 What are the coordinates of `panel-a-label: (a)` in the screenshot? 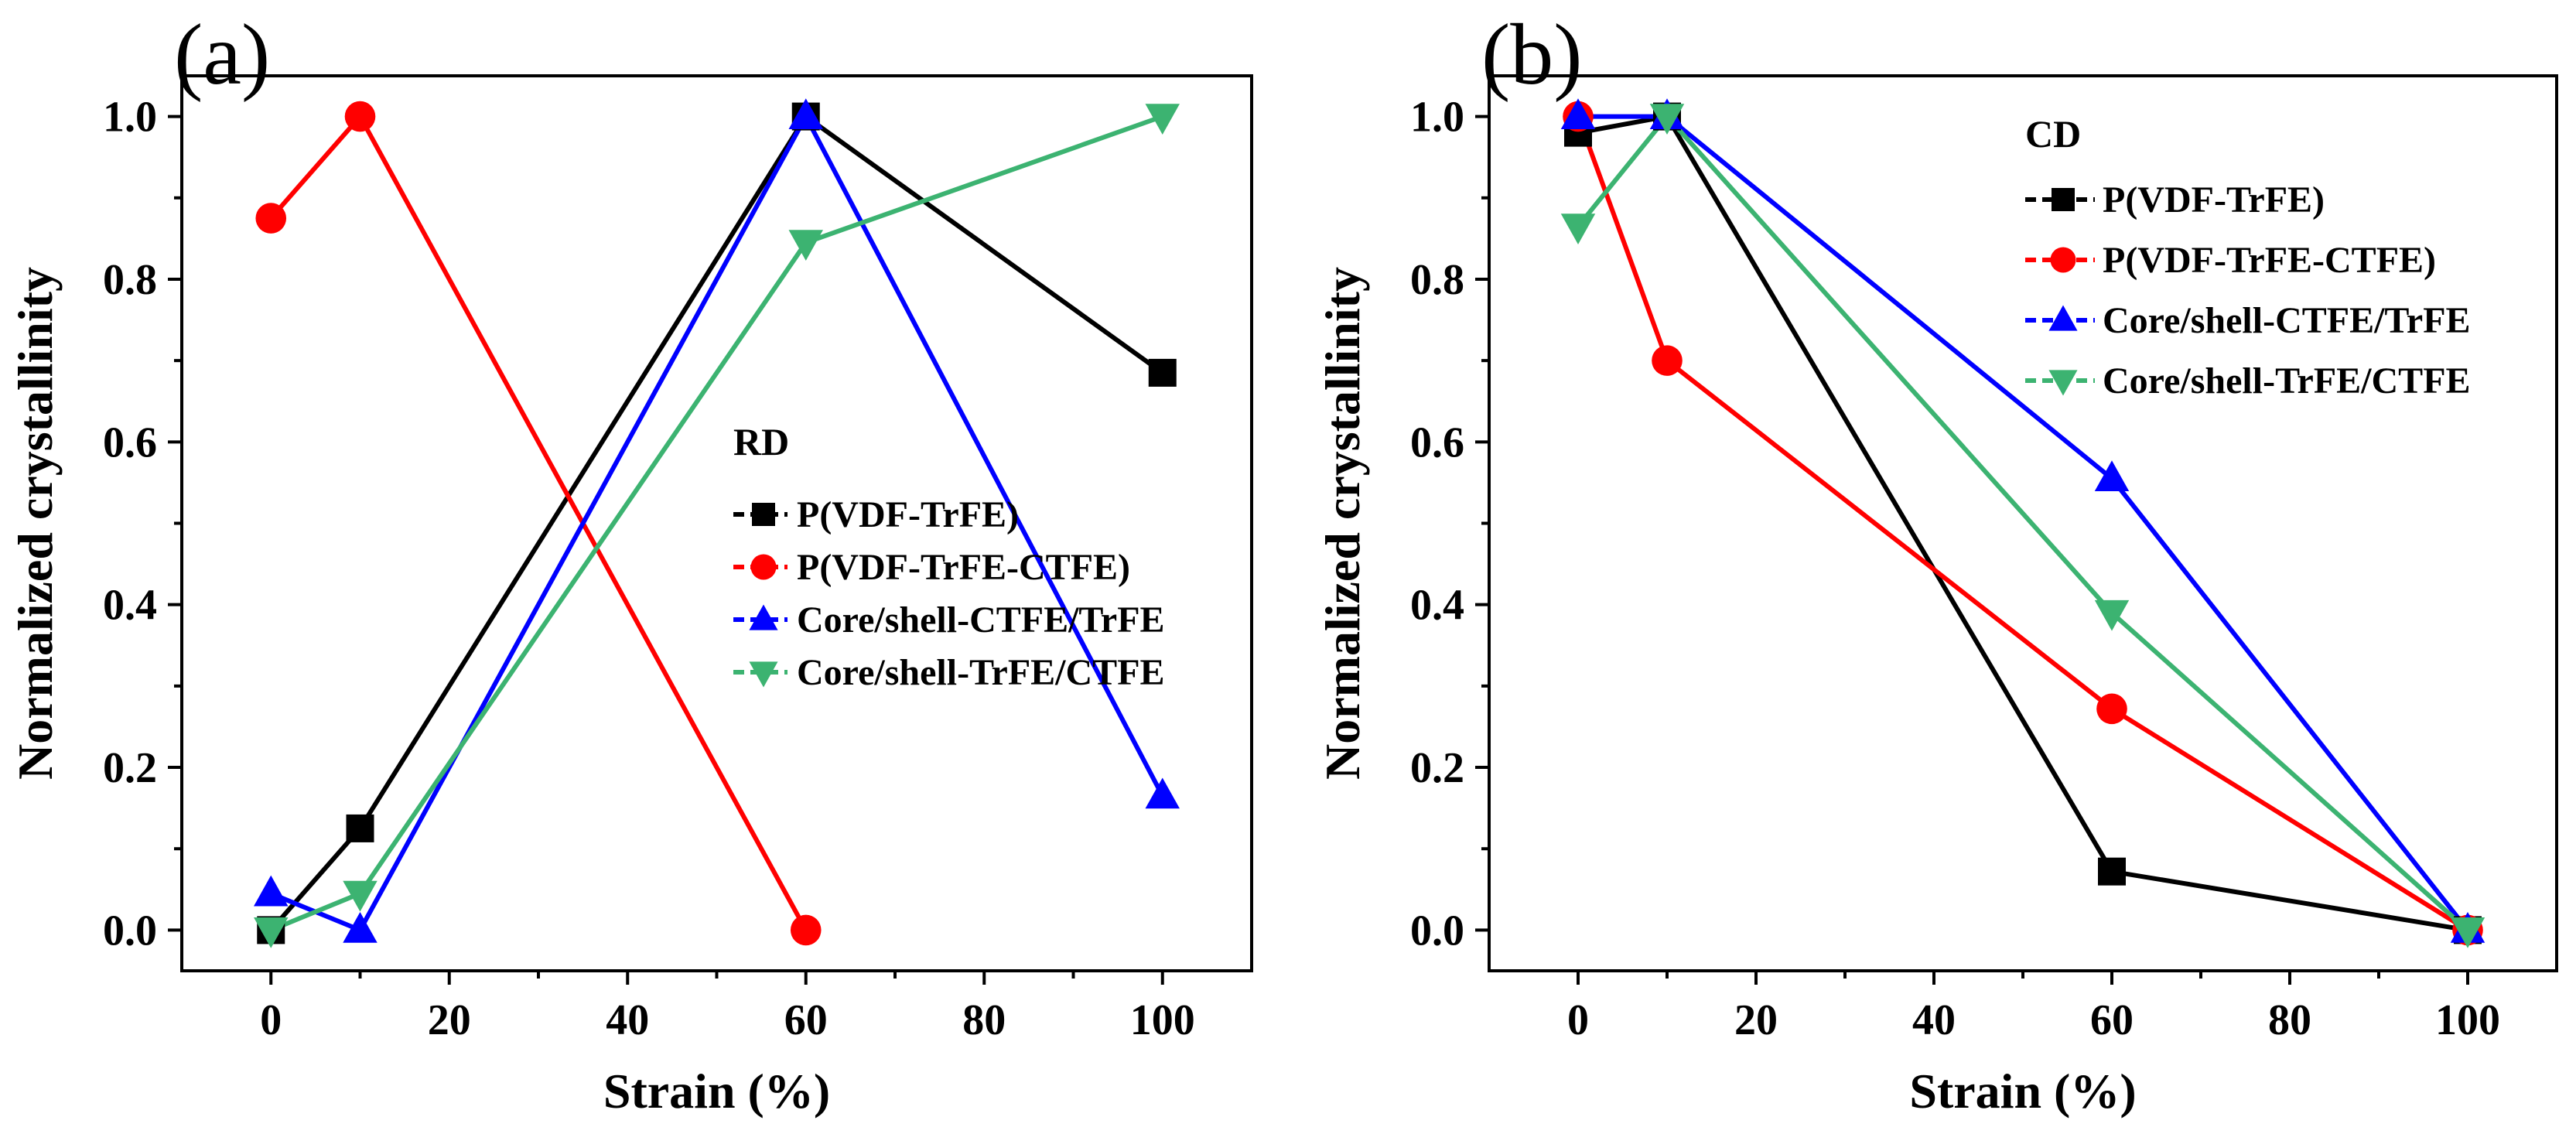 It's located at (222, 55).